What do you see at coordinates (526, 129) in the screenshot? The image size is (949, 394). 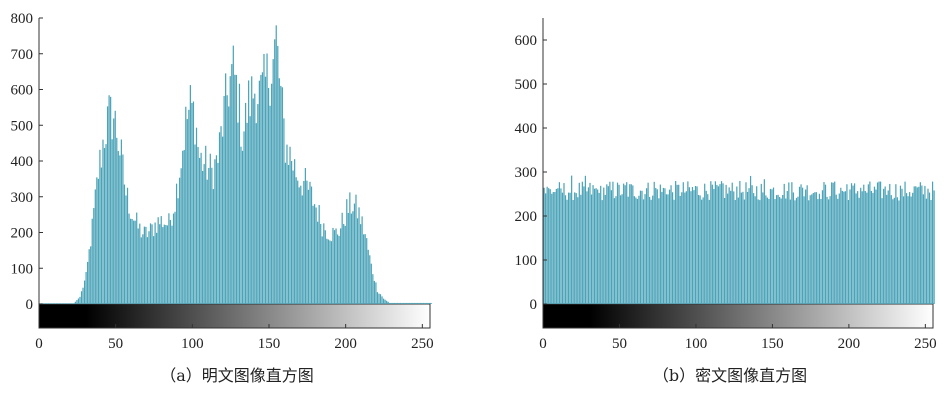 I see `y-tick-label: 400` at bounding box center [526, 129].